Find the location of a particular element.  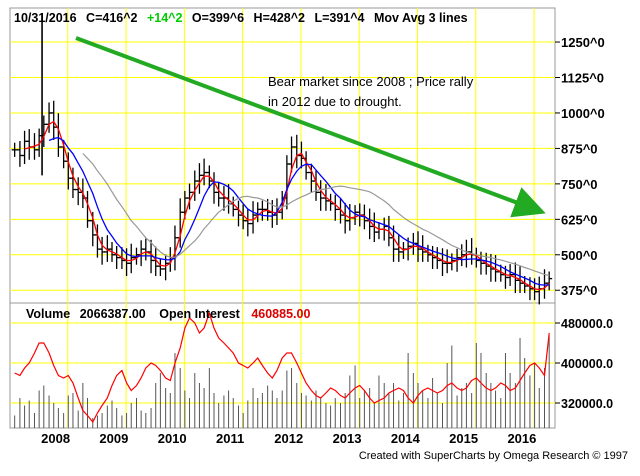

volume-tick-label: 400000.0 is located at coordinates (587, 364).